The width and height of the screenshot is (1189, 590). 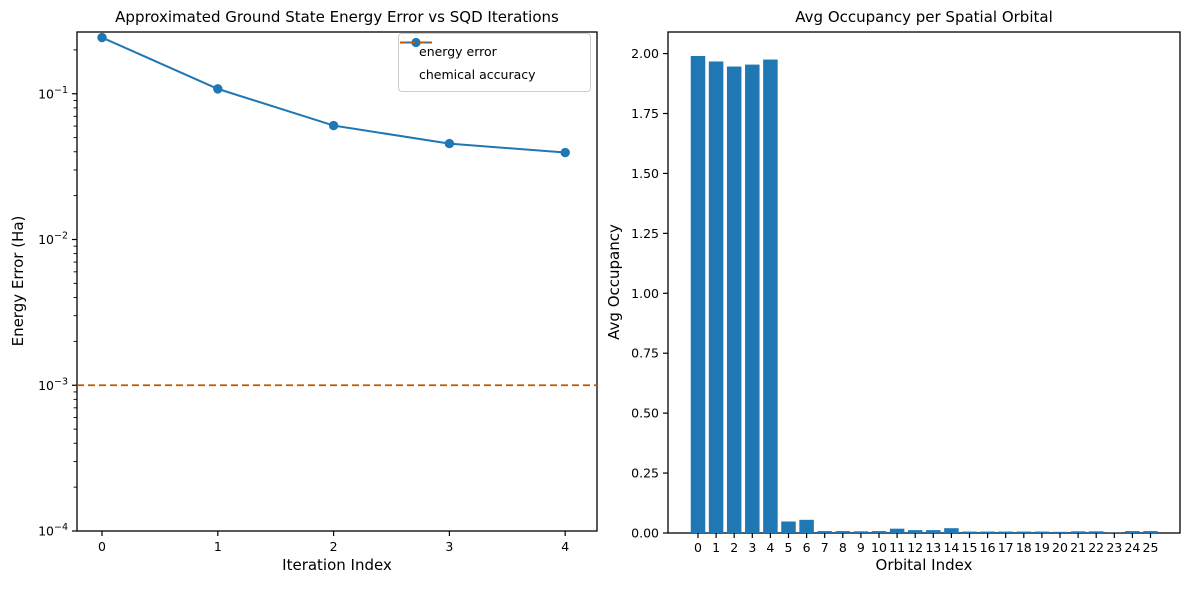 I want to click on x-tick-label: 25, so click(x=1151, y=547).